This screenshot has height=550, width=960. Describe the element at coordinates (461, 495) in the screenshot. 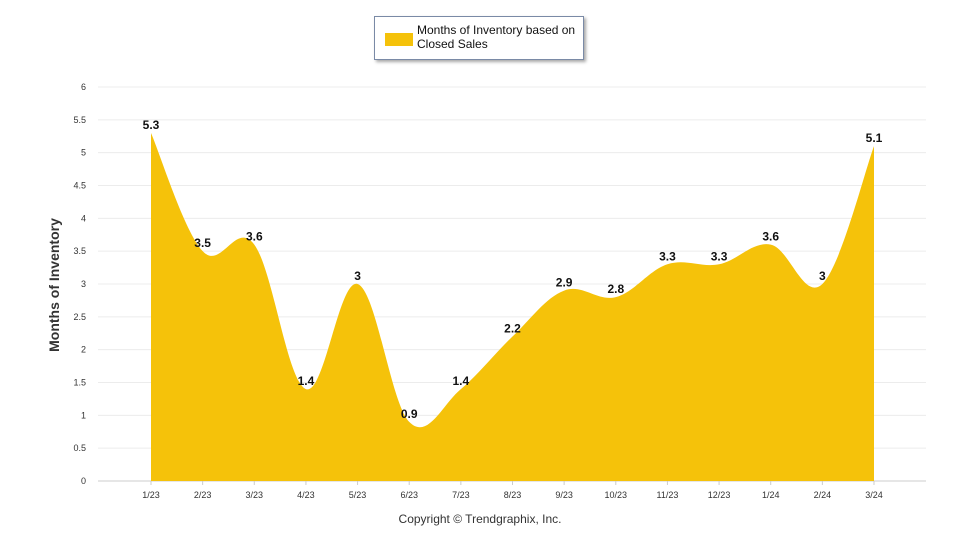

I see `x-tick-label: 7/23` at that location.